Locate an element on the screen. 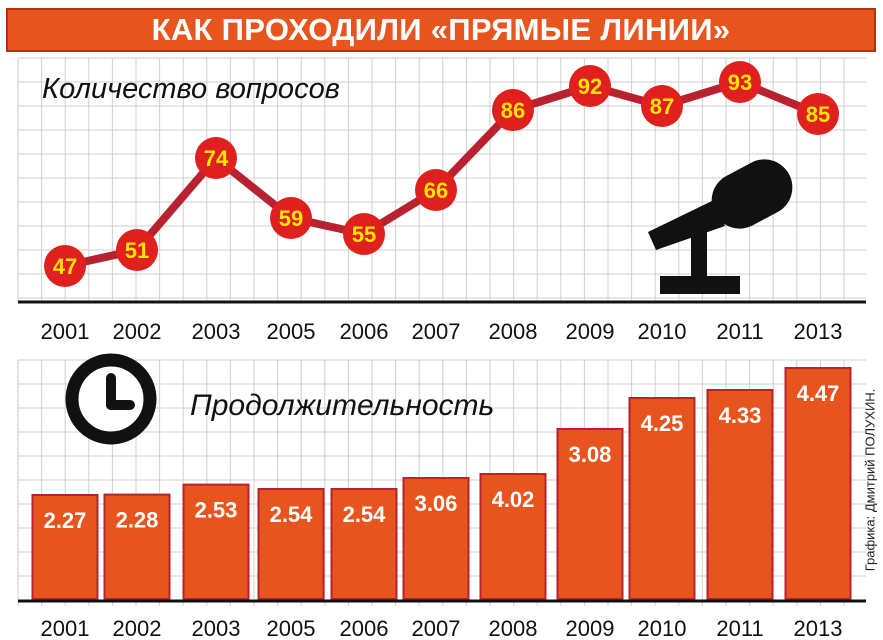  data-label: 59 is located at coordinates (291, 218).